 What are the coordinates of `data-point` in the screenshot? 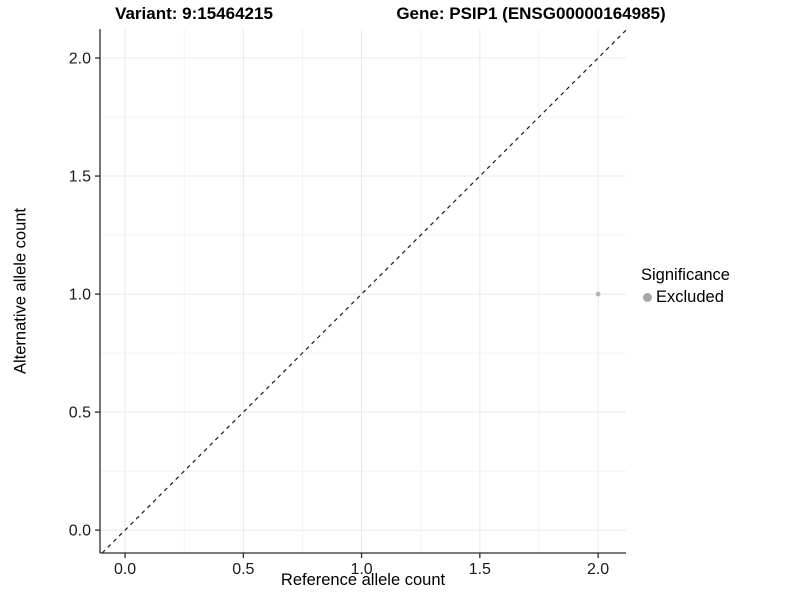 It's located at (598, 294).